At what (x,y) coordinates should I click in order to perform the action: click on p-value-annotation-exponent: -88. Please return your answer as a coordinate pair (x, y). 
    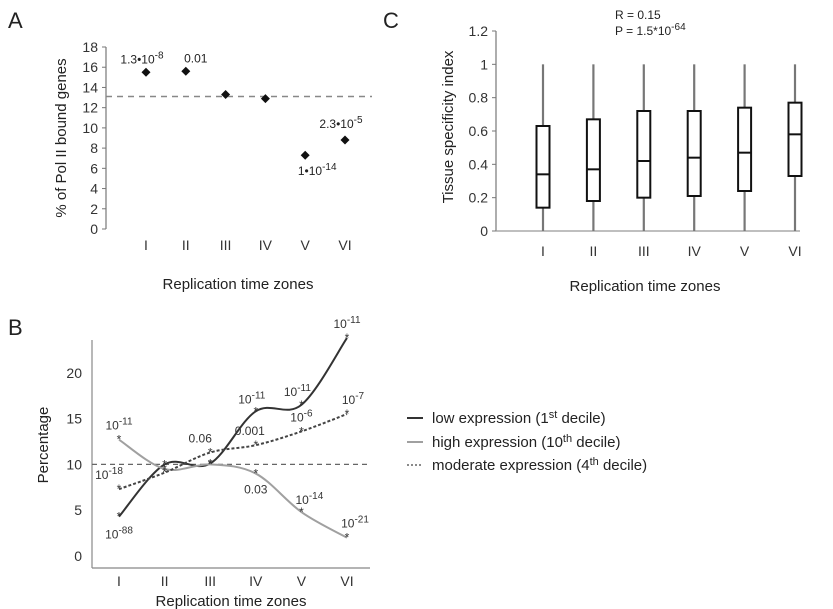
    Looking at the image, I should click on (125, 531).